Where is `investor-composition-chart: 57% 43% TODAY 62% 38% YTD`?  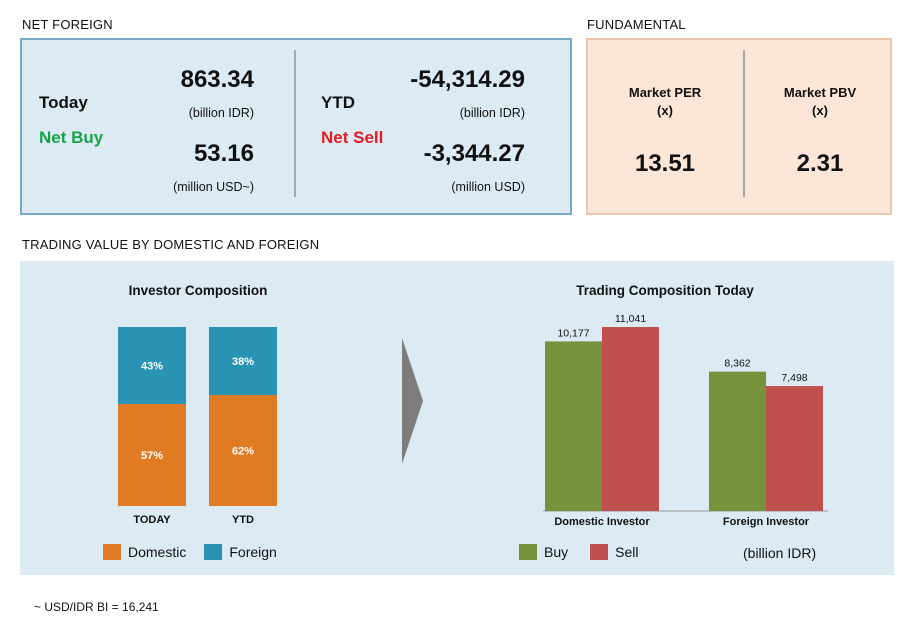 investor-composition-chart: 57% 43% TODAY 62% 38% YTD is located at coordinates (197, 426).